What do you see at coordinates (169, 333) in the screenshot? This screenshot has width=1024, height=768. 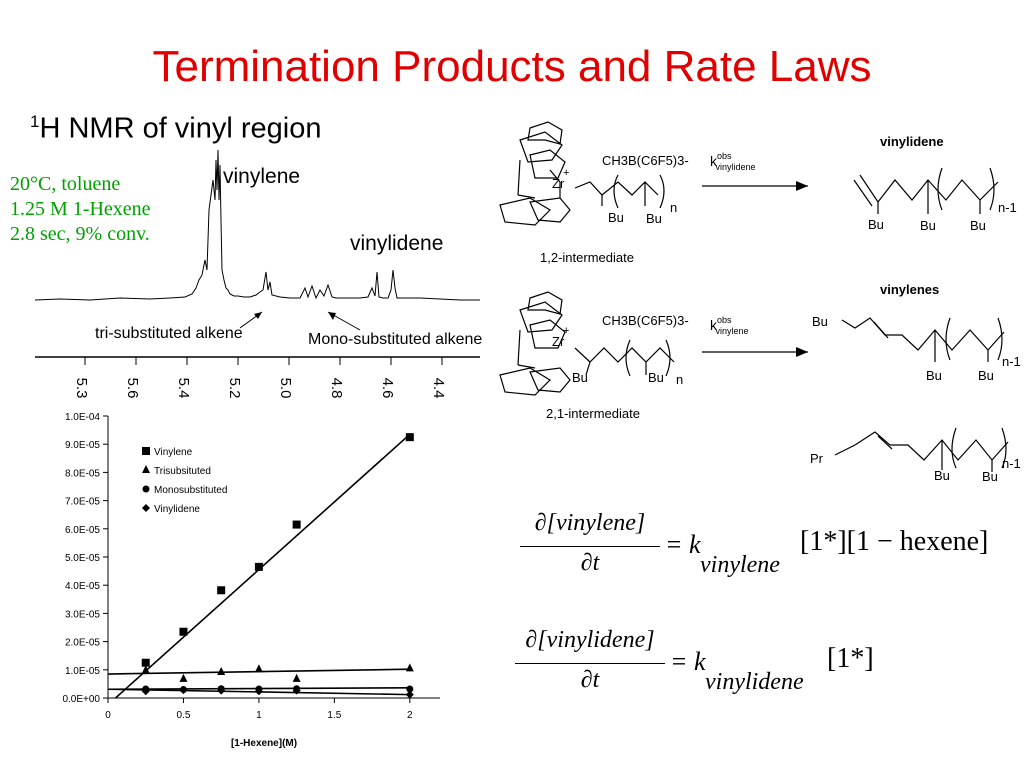 I see `nmr-label-trisubstituted: tri-substituted alkene` at bounding box center [169, 333].